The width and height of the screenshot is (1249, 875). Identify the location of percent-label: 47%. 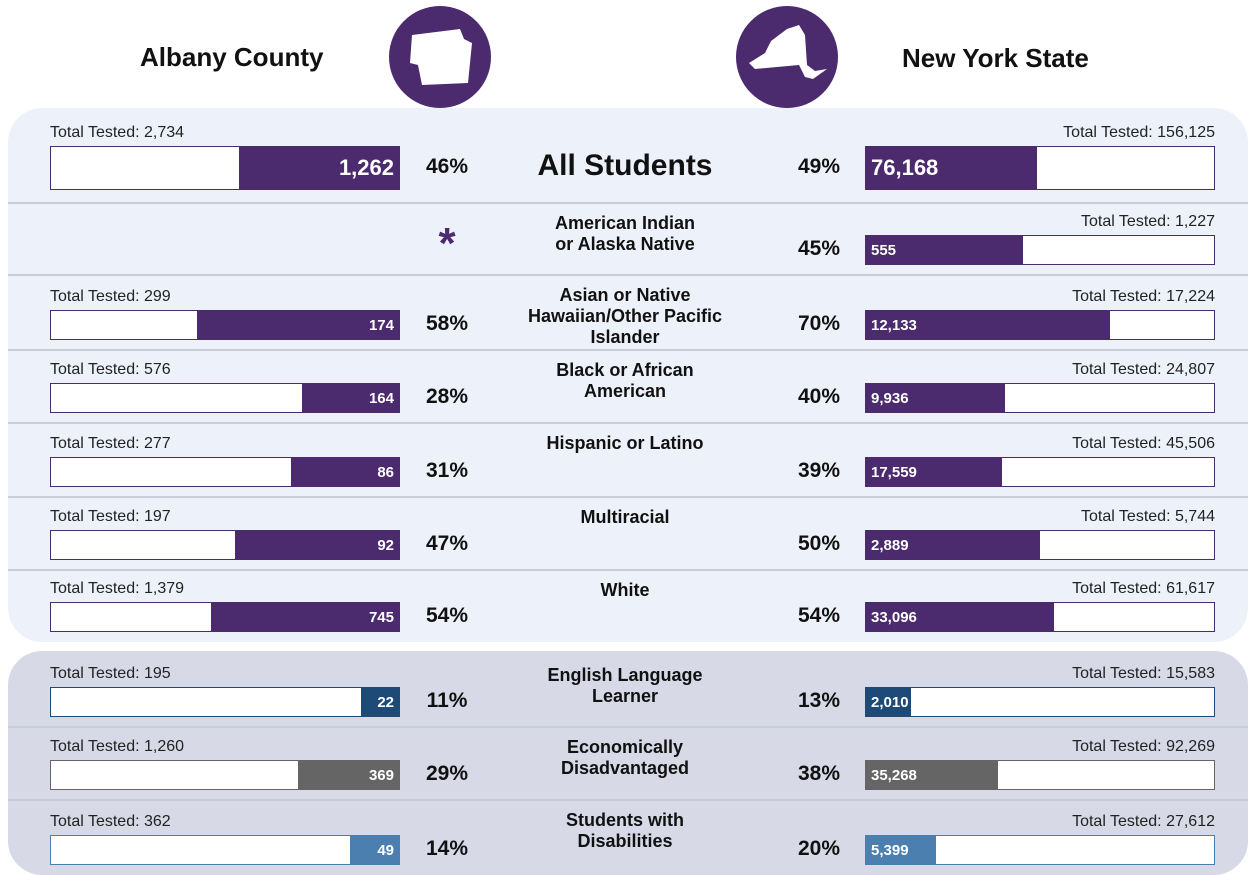
(447, 543).